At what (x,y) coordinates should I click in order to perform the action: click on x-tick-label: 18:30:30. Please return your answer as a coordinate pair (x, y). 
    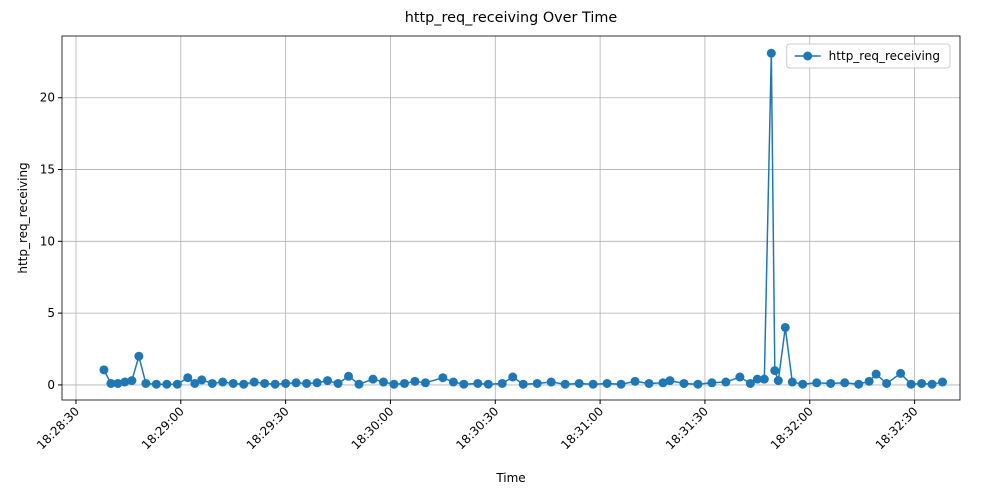
    Looking at the image, I should click on (477, 428).